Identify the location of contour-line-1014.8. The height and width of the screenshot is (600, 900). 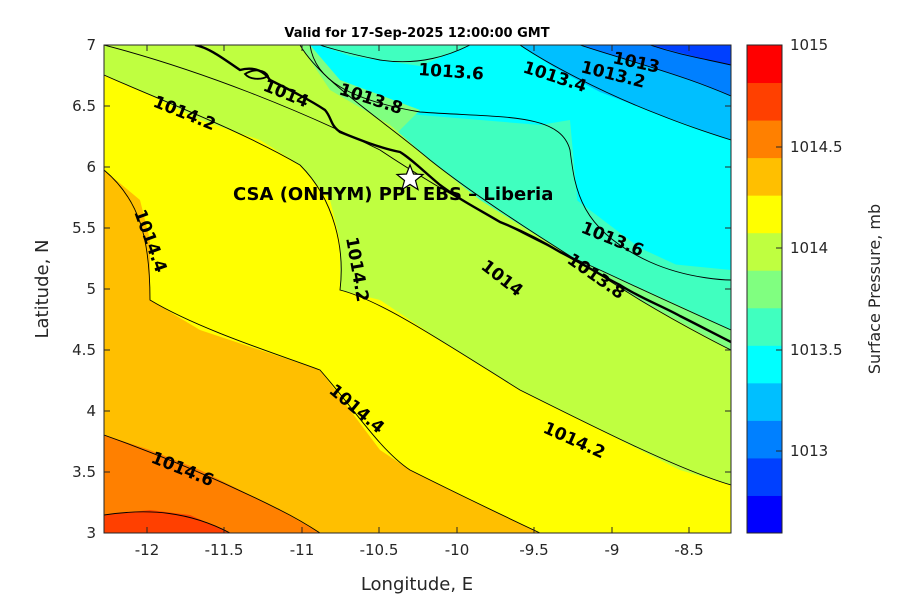
(167, 522).